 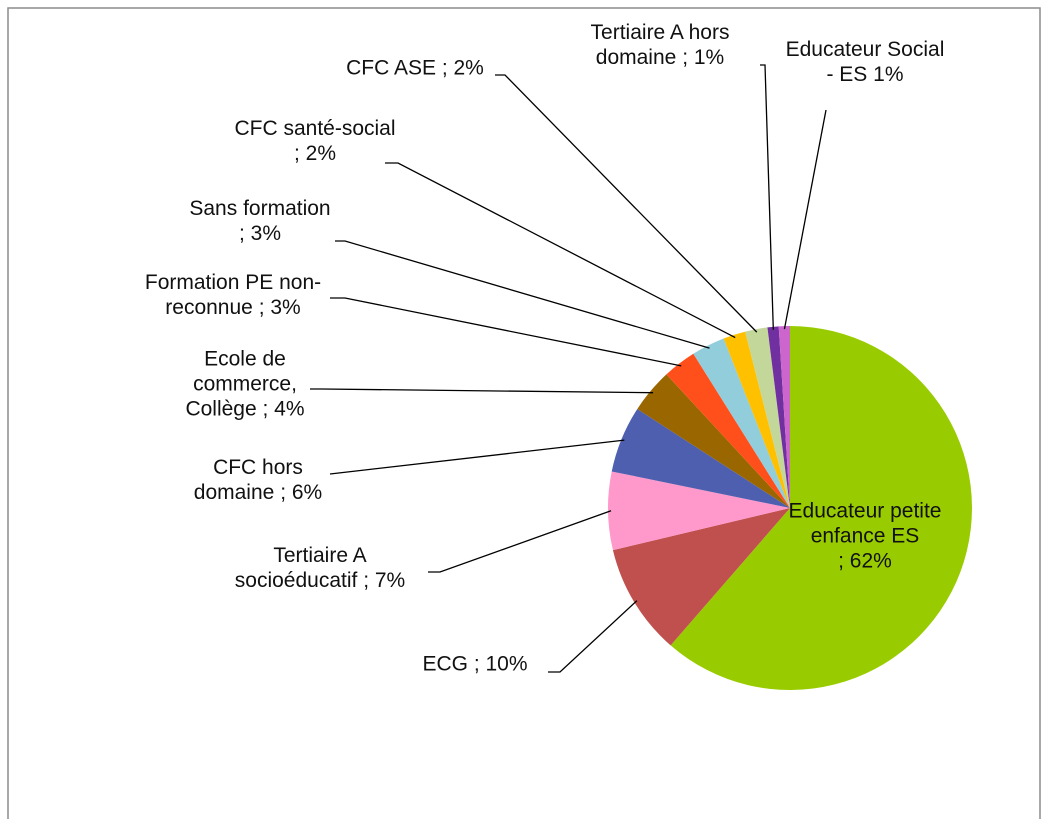 I want to click on value-label: ; 1%, so click(x=703, y=57).